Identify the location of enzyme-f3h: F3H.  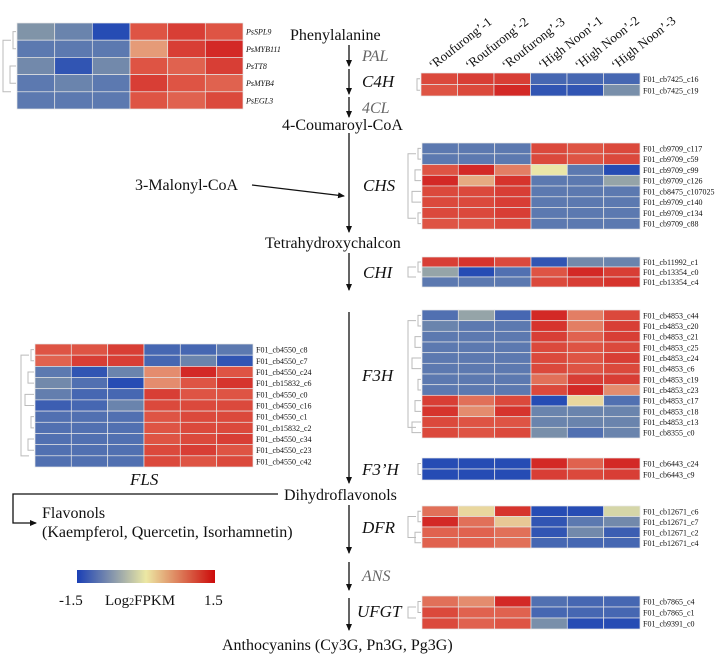
(378, 375).